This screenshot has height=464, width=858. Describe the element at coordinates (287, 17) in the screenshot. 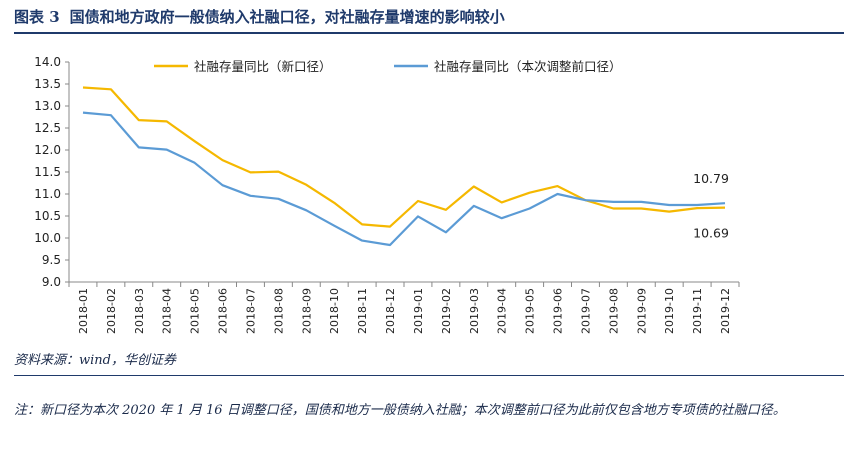

I see `figure-title-text: 国债和地方政府一般债纳入社融口径，对社融存量增速的影响较小` at that location.